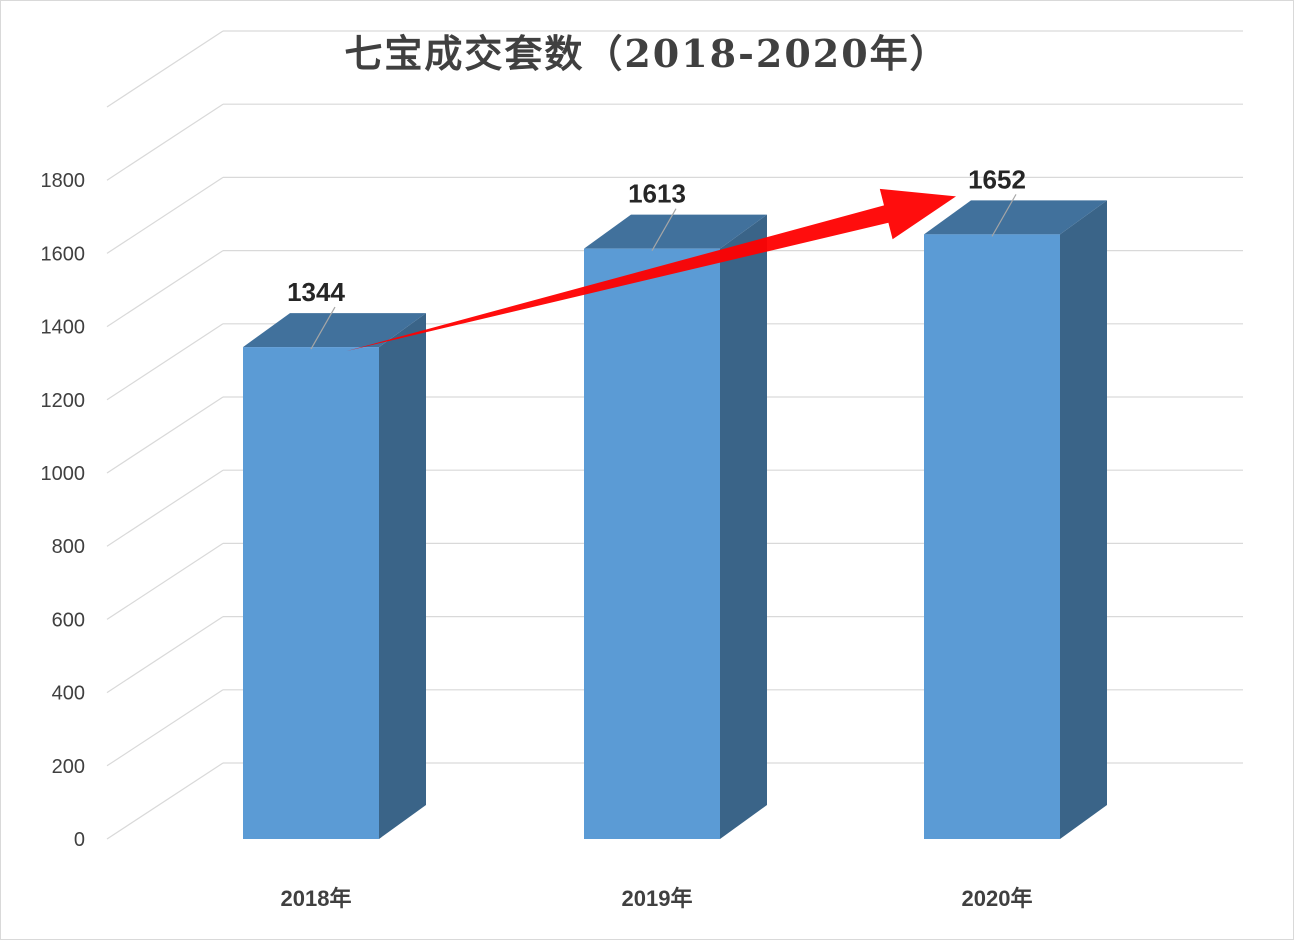 The width and height of the screenshot is (1294, 940). What do you see at coordinates (316, 898) in the screenshot?
I see `x-category-label: 2018年` at bounding box center [316, 898].